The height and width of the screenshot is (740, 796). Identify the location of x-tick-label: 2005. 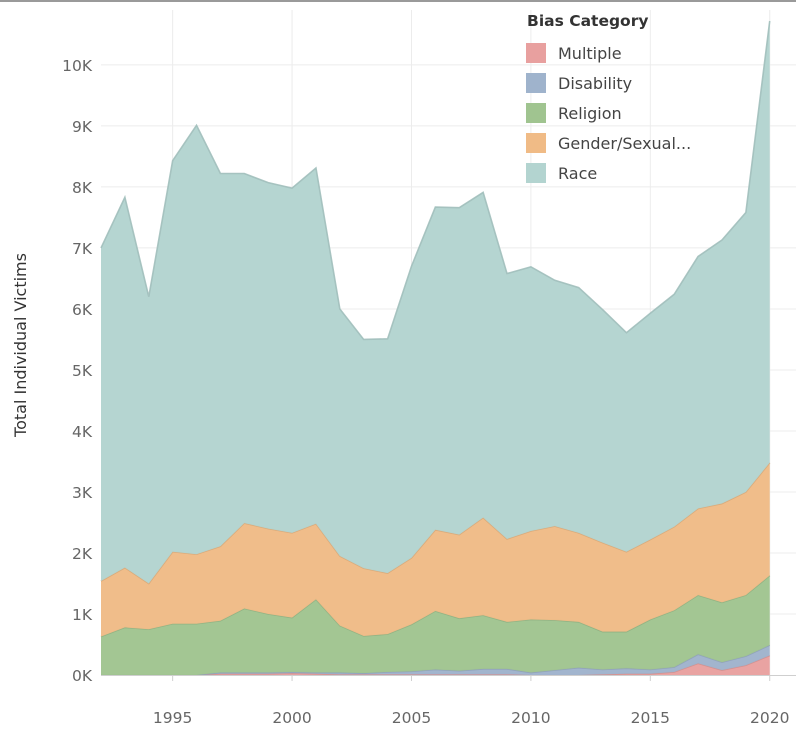
(411, 718).